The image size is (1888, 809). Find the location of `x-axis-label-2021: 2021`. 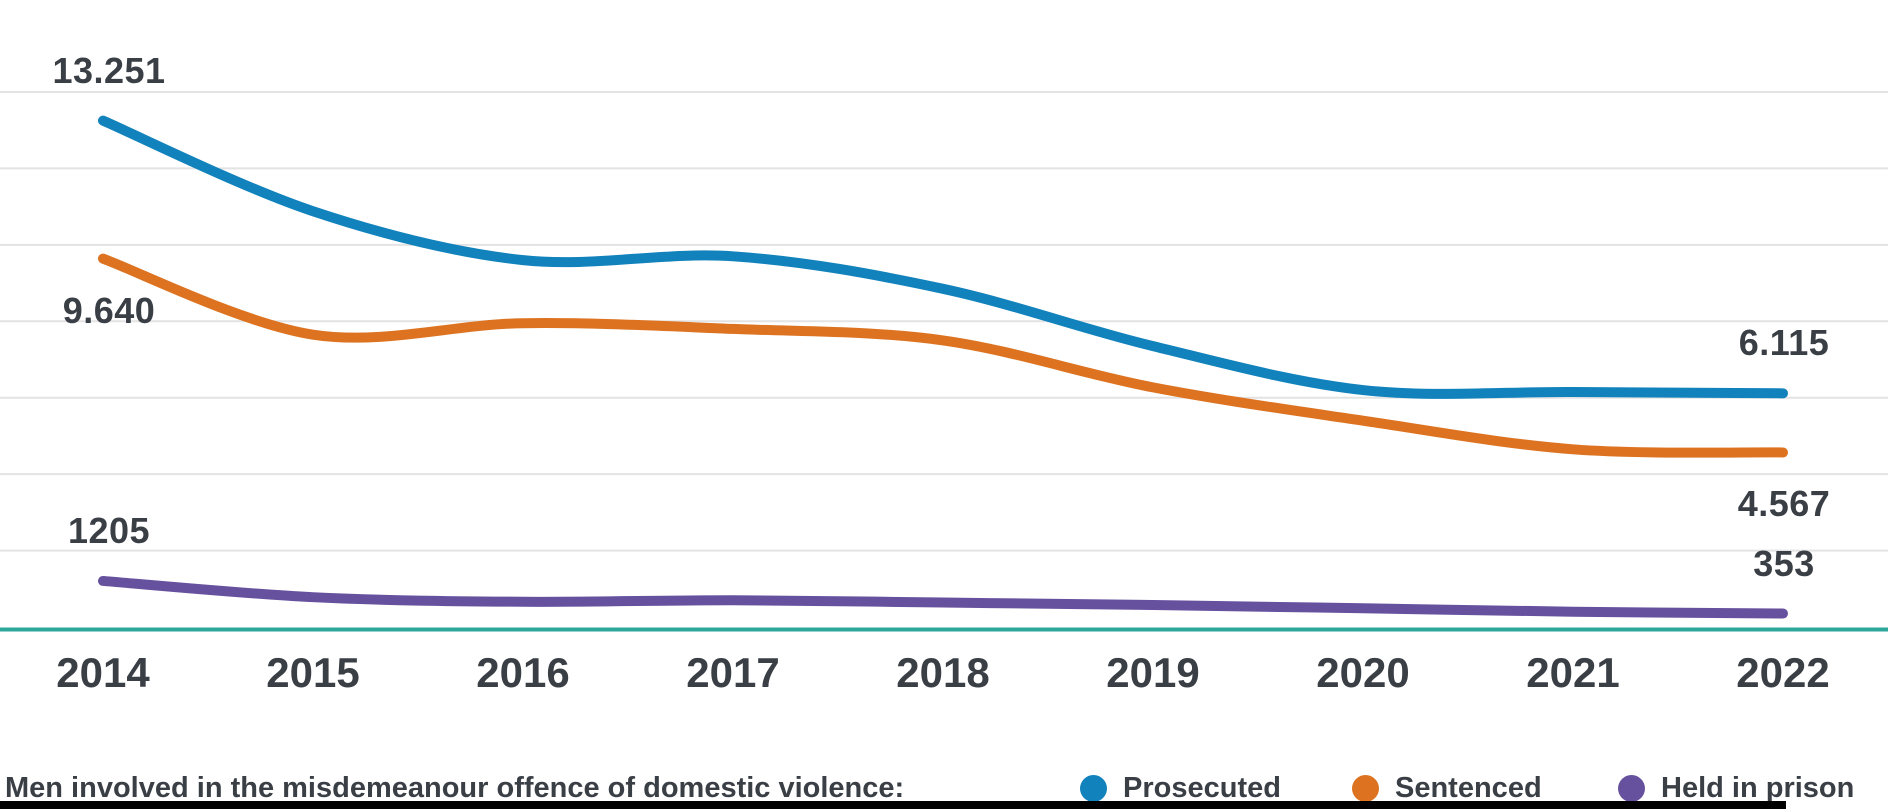

x-axis-label-2021: 2021 is located at coordinates (1573, 672).